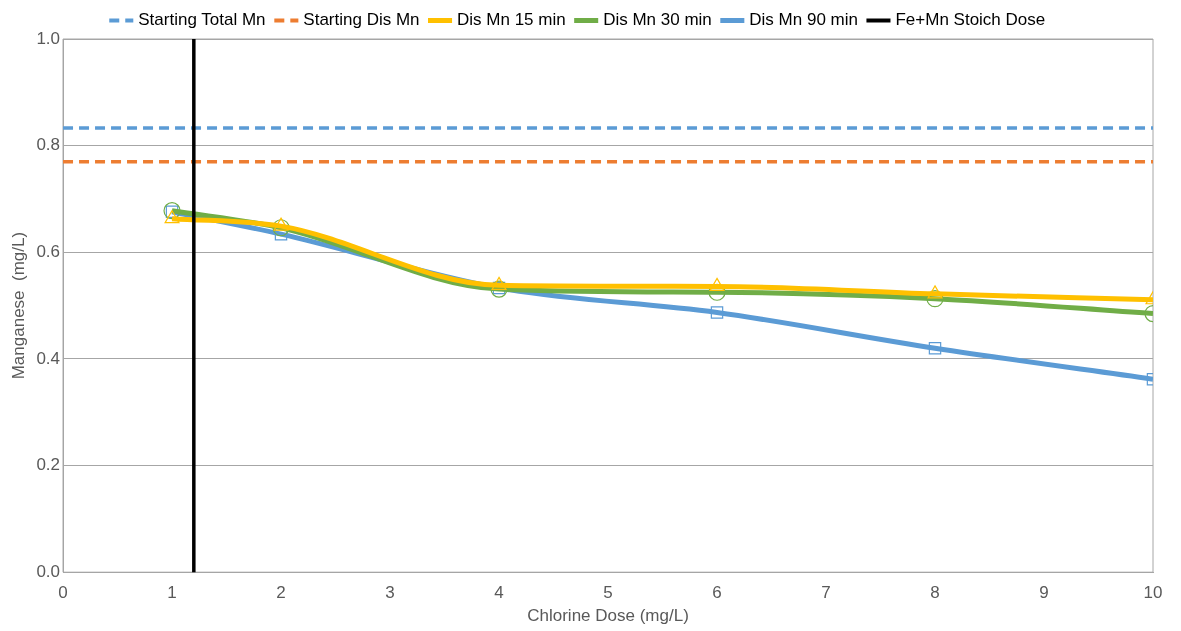 The image size is (1181, 631). I want to click on legend-label: Fe+Mn Stoich Dose, so click(970, 20).